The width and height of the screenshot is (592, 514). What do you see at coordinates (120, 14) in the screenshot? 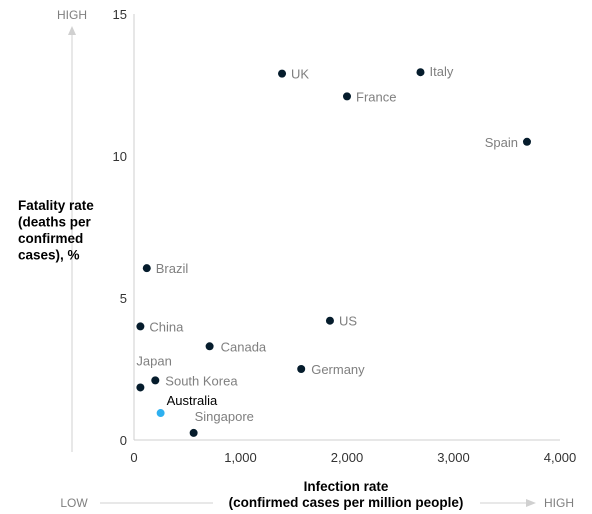
I see `y-tick-label: 15` at bounding box center [120, 14].